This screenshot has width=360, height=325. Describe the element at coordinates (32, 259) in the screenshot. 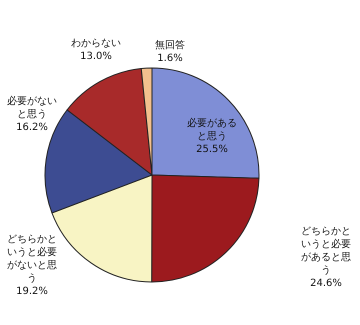

I see `slice-label: どちらかというと必要がないと思う` at that location.